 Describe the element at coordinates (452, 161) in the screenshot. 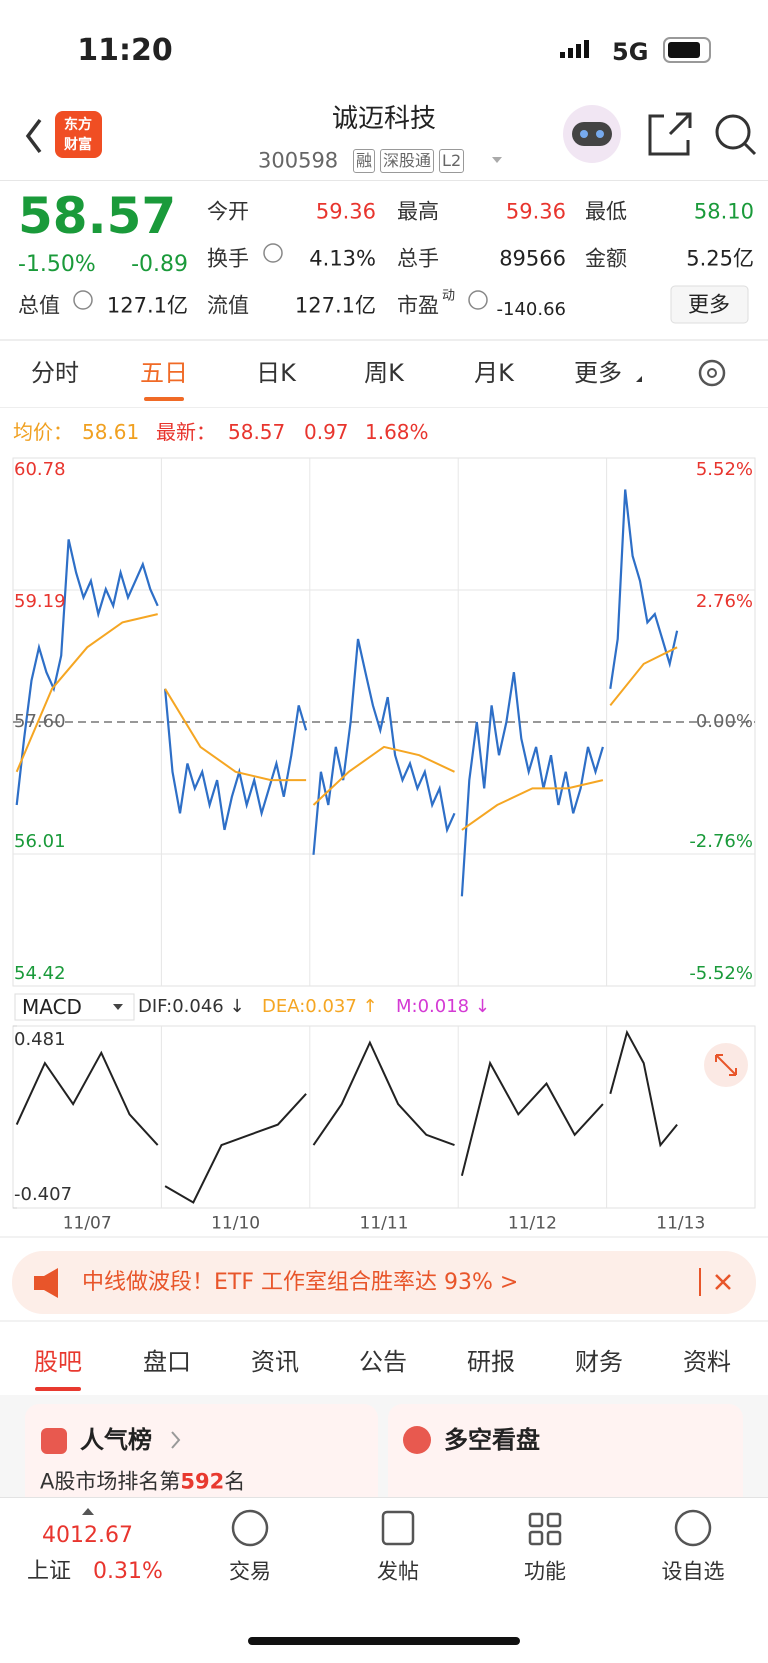

I see `badge: L2` at that location.